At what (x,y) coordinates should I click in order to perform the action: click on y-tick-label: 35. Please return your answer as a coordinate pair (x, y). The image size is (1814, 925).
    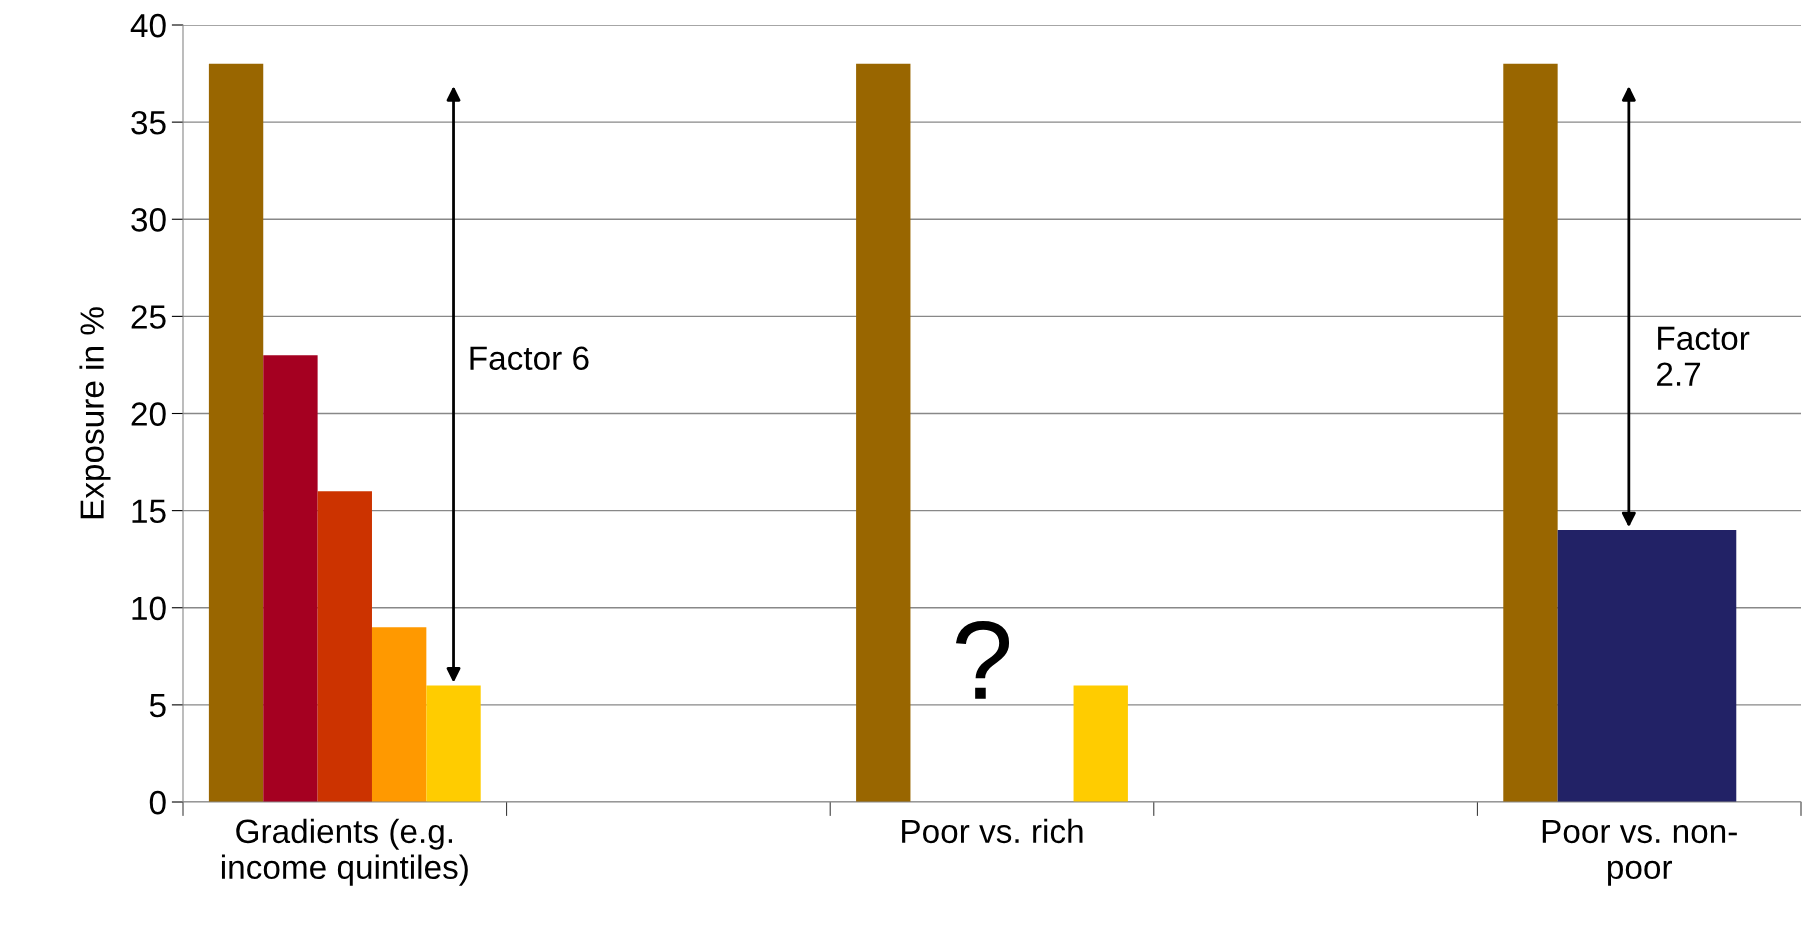
    Looking at the image, I should click on (148, 122).